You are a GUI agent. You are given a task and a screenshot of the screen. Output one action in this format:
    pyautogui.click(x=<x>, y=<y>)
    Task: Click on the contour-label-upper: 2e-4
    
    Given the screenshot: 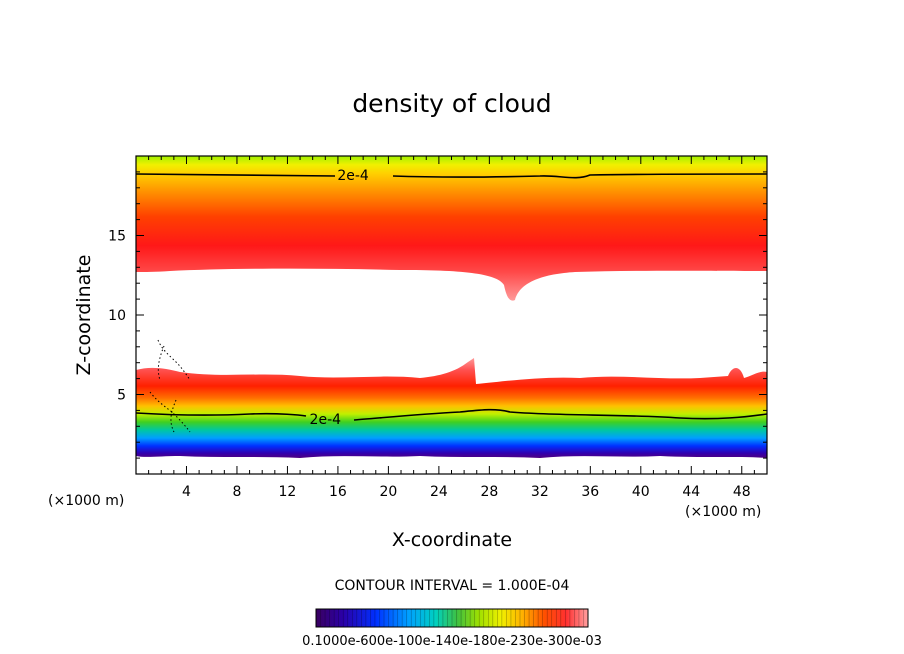 What is the action you would take?
    pyautogui.click(x=353, y=176)
    